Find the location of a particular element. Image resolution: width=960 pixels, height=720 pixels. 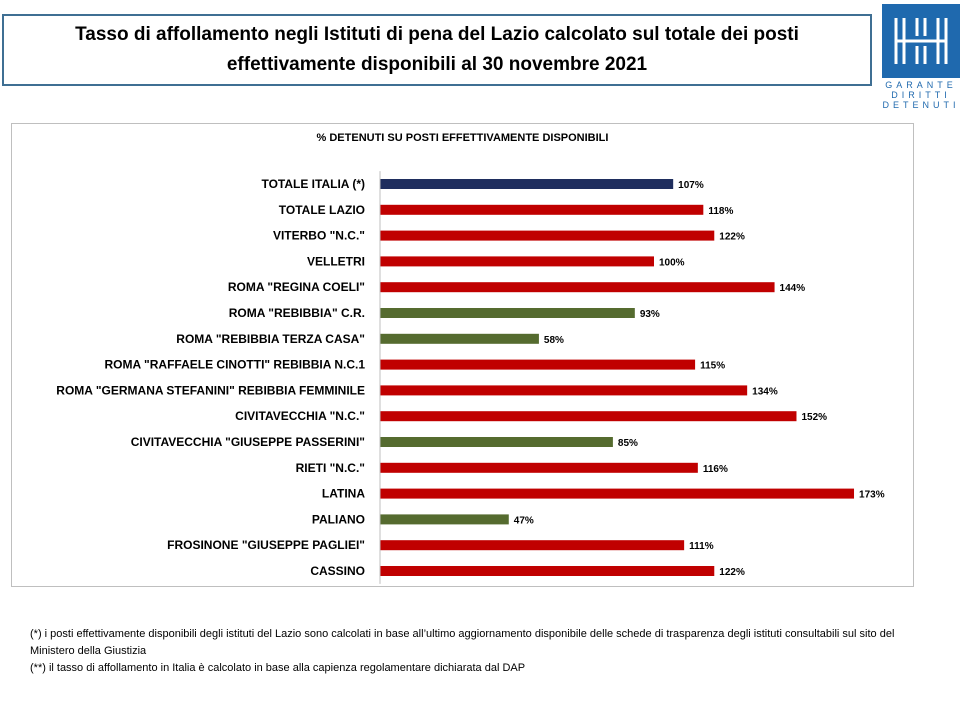

data-label: 144% is located at coordinates (793, 288).